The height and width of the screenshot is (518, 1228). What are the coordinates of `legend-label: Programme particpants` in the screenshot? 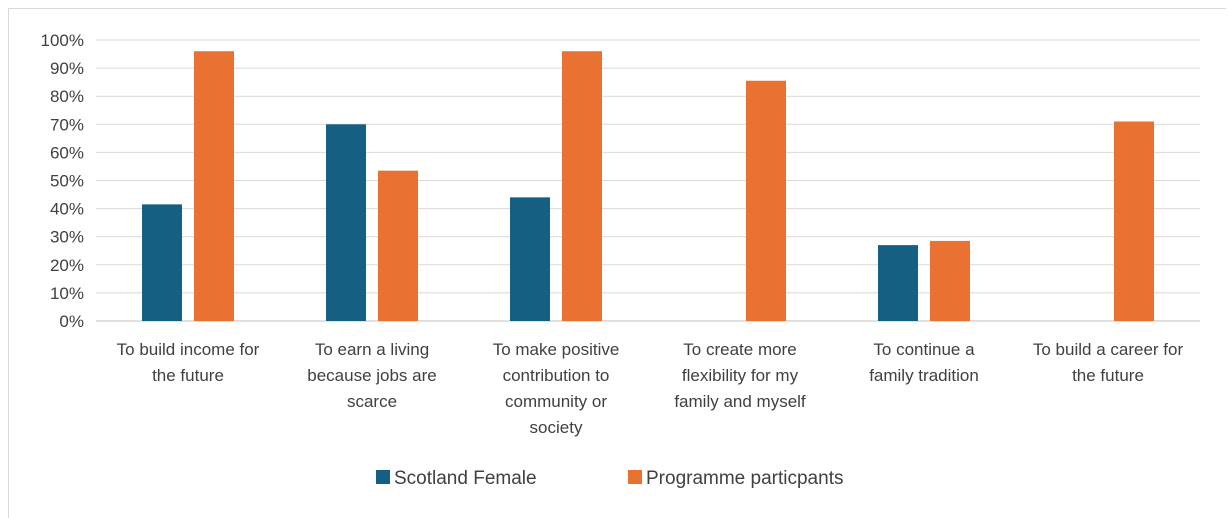 It's located at (744, 478).